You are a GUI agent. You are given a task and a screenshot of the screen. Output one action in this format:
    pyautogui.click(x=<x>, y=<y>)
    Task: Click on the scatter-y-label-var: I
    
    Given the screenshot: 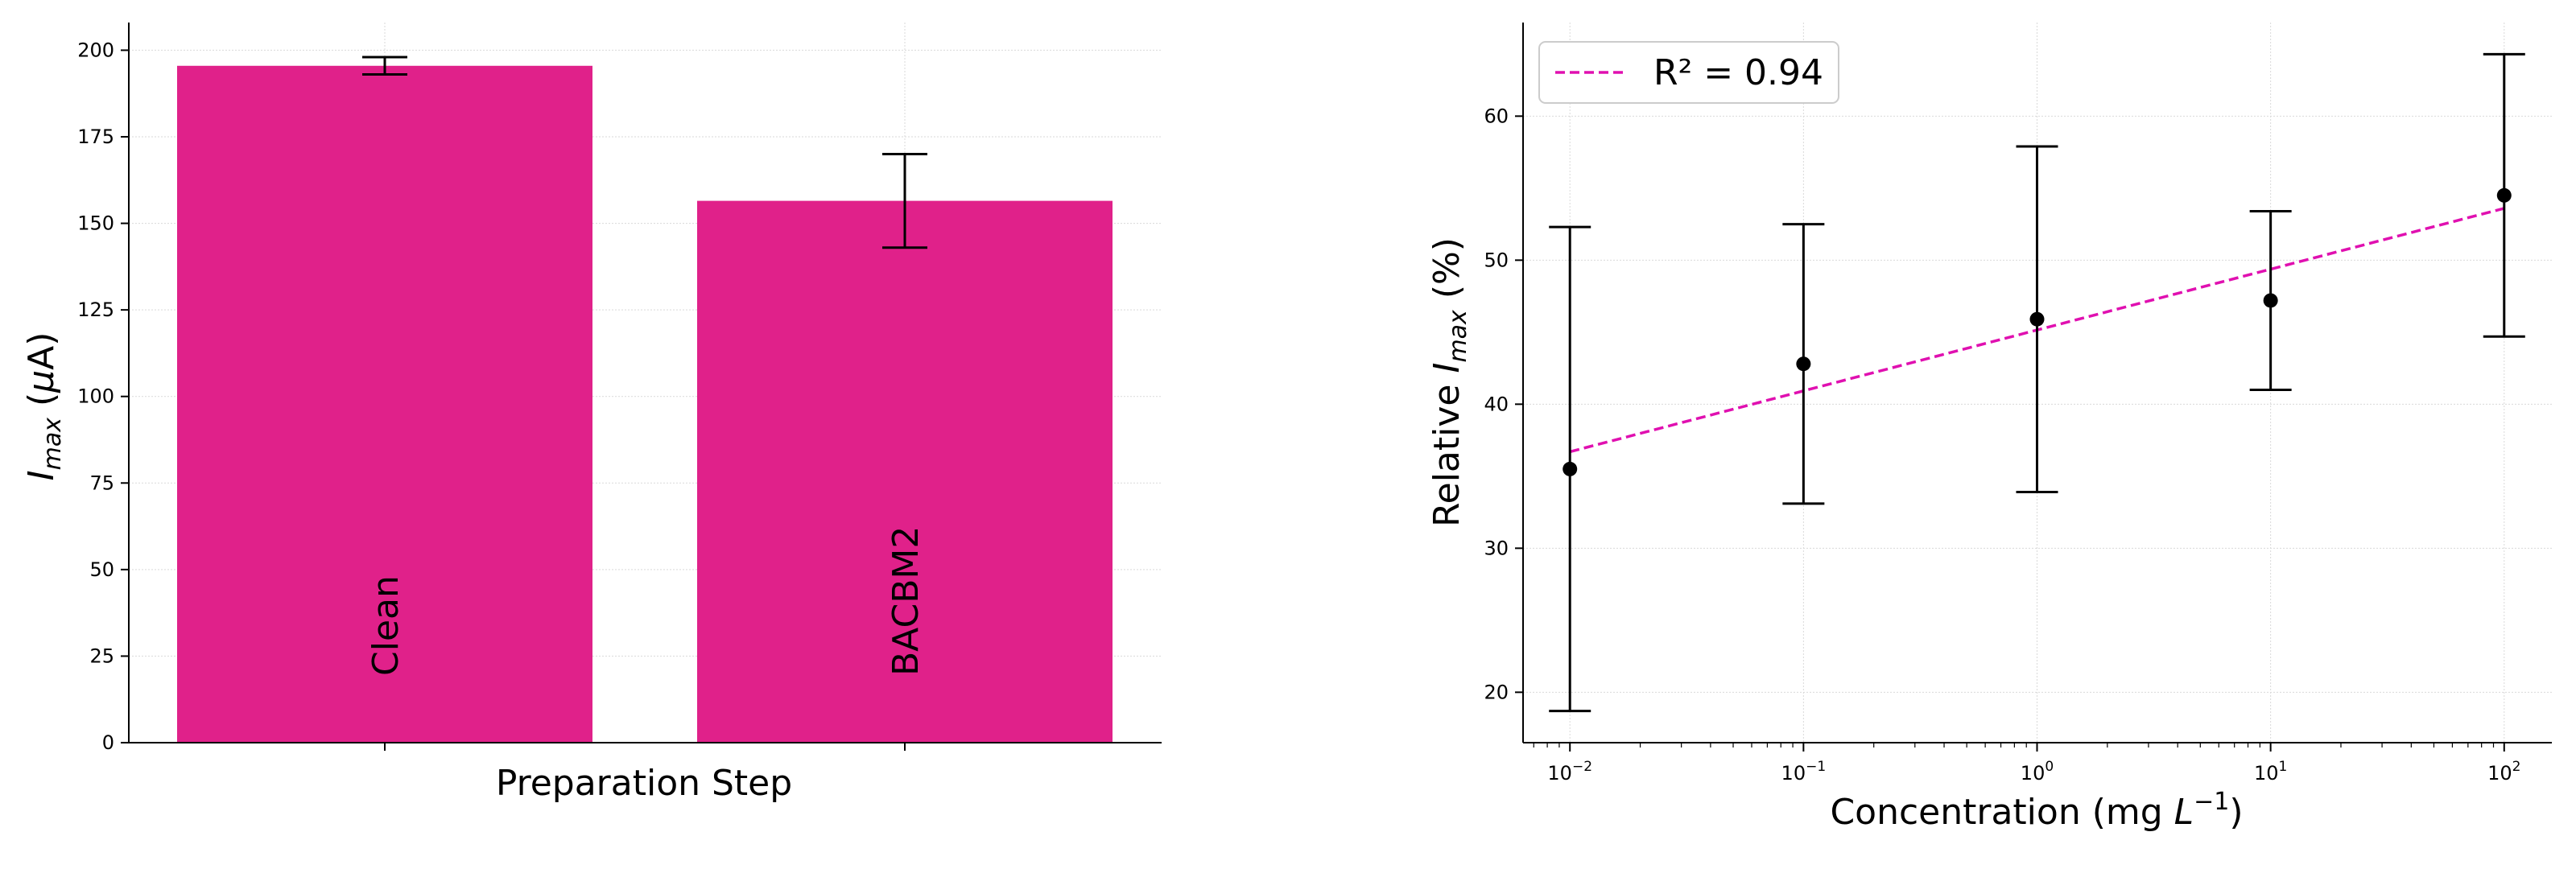 What is the action you would take?
    pyautogui.click(x=1447, y=368)
    